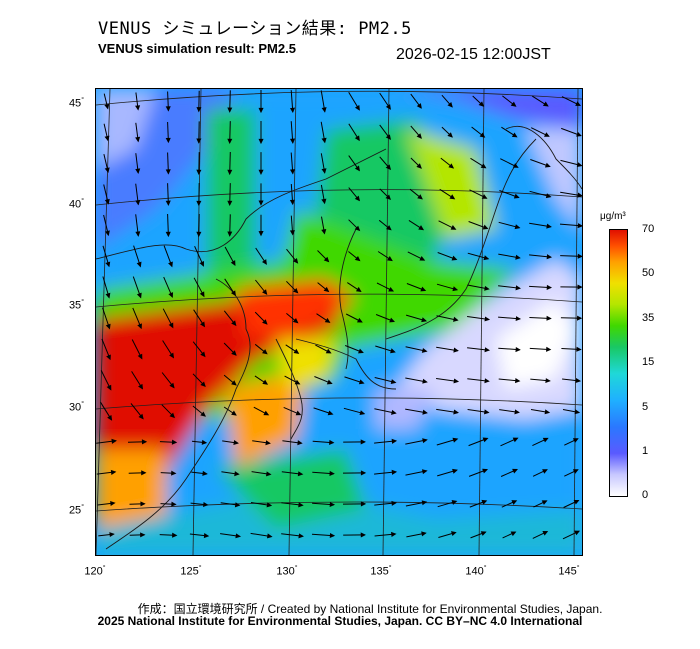 The height and width of the screenshot is (649, 700). I want to click on colorbar-label-5: 5, so click(645, 407).